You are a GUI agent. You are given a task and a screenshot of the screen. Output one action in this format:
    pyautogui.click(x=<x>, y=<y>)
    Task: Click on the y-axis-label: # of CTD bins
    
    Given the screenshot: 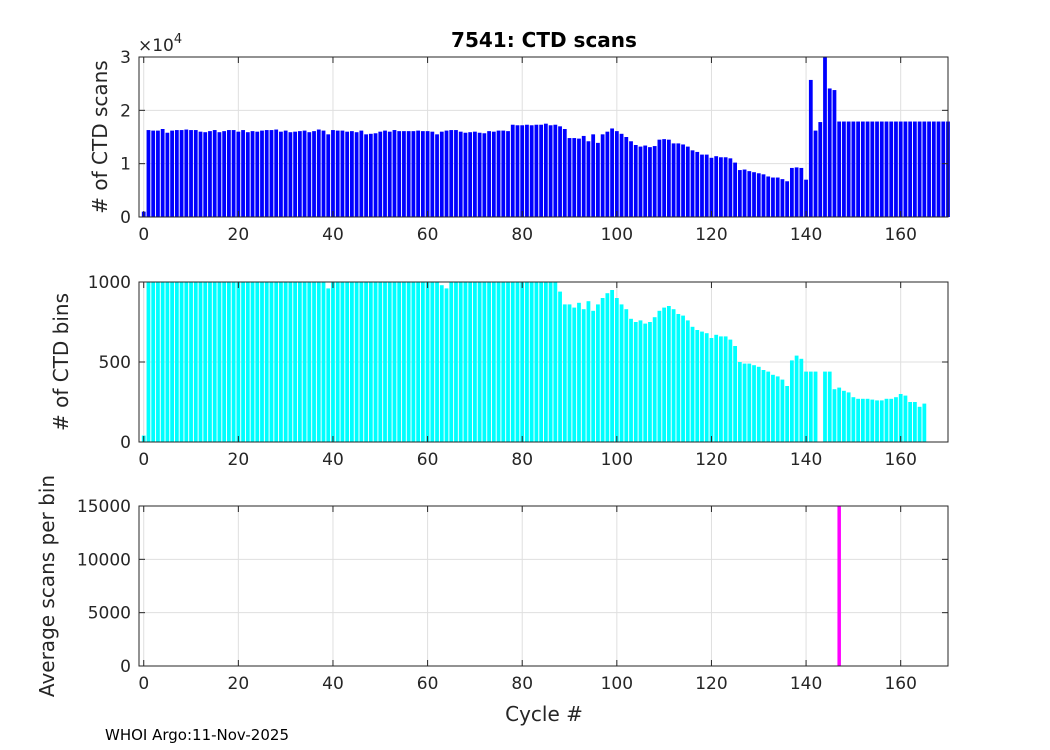 What is the action you would take?
    pyautogui.click(x=61, y=362)
    